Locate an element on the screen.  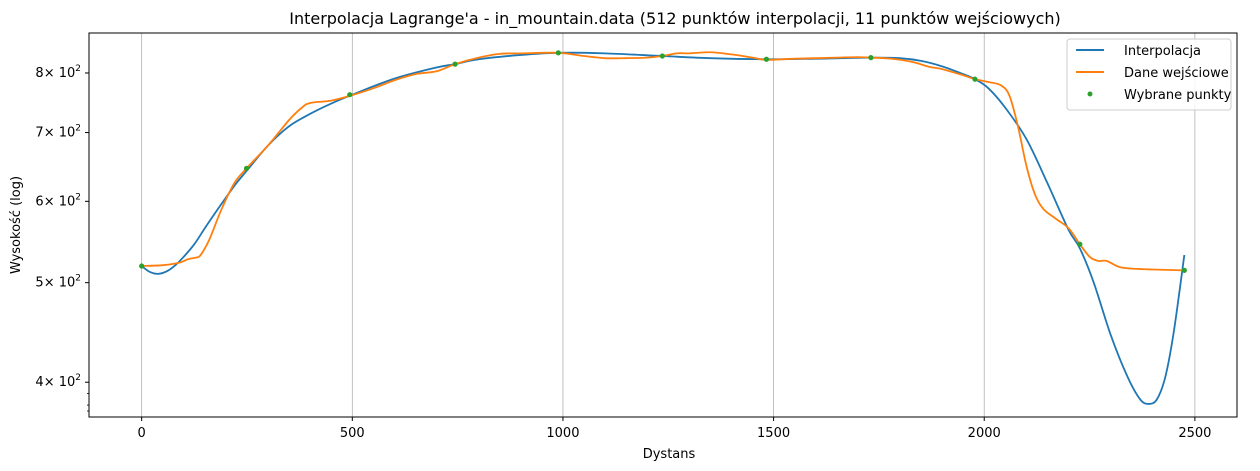
legend-swatch-punkty is located at coordinates (1090, 94).